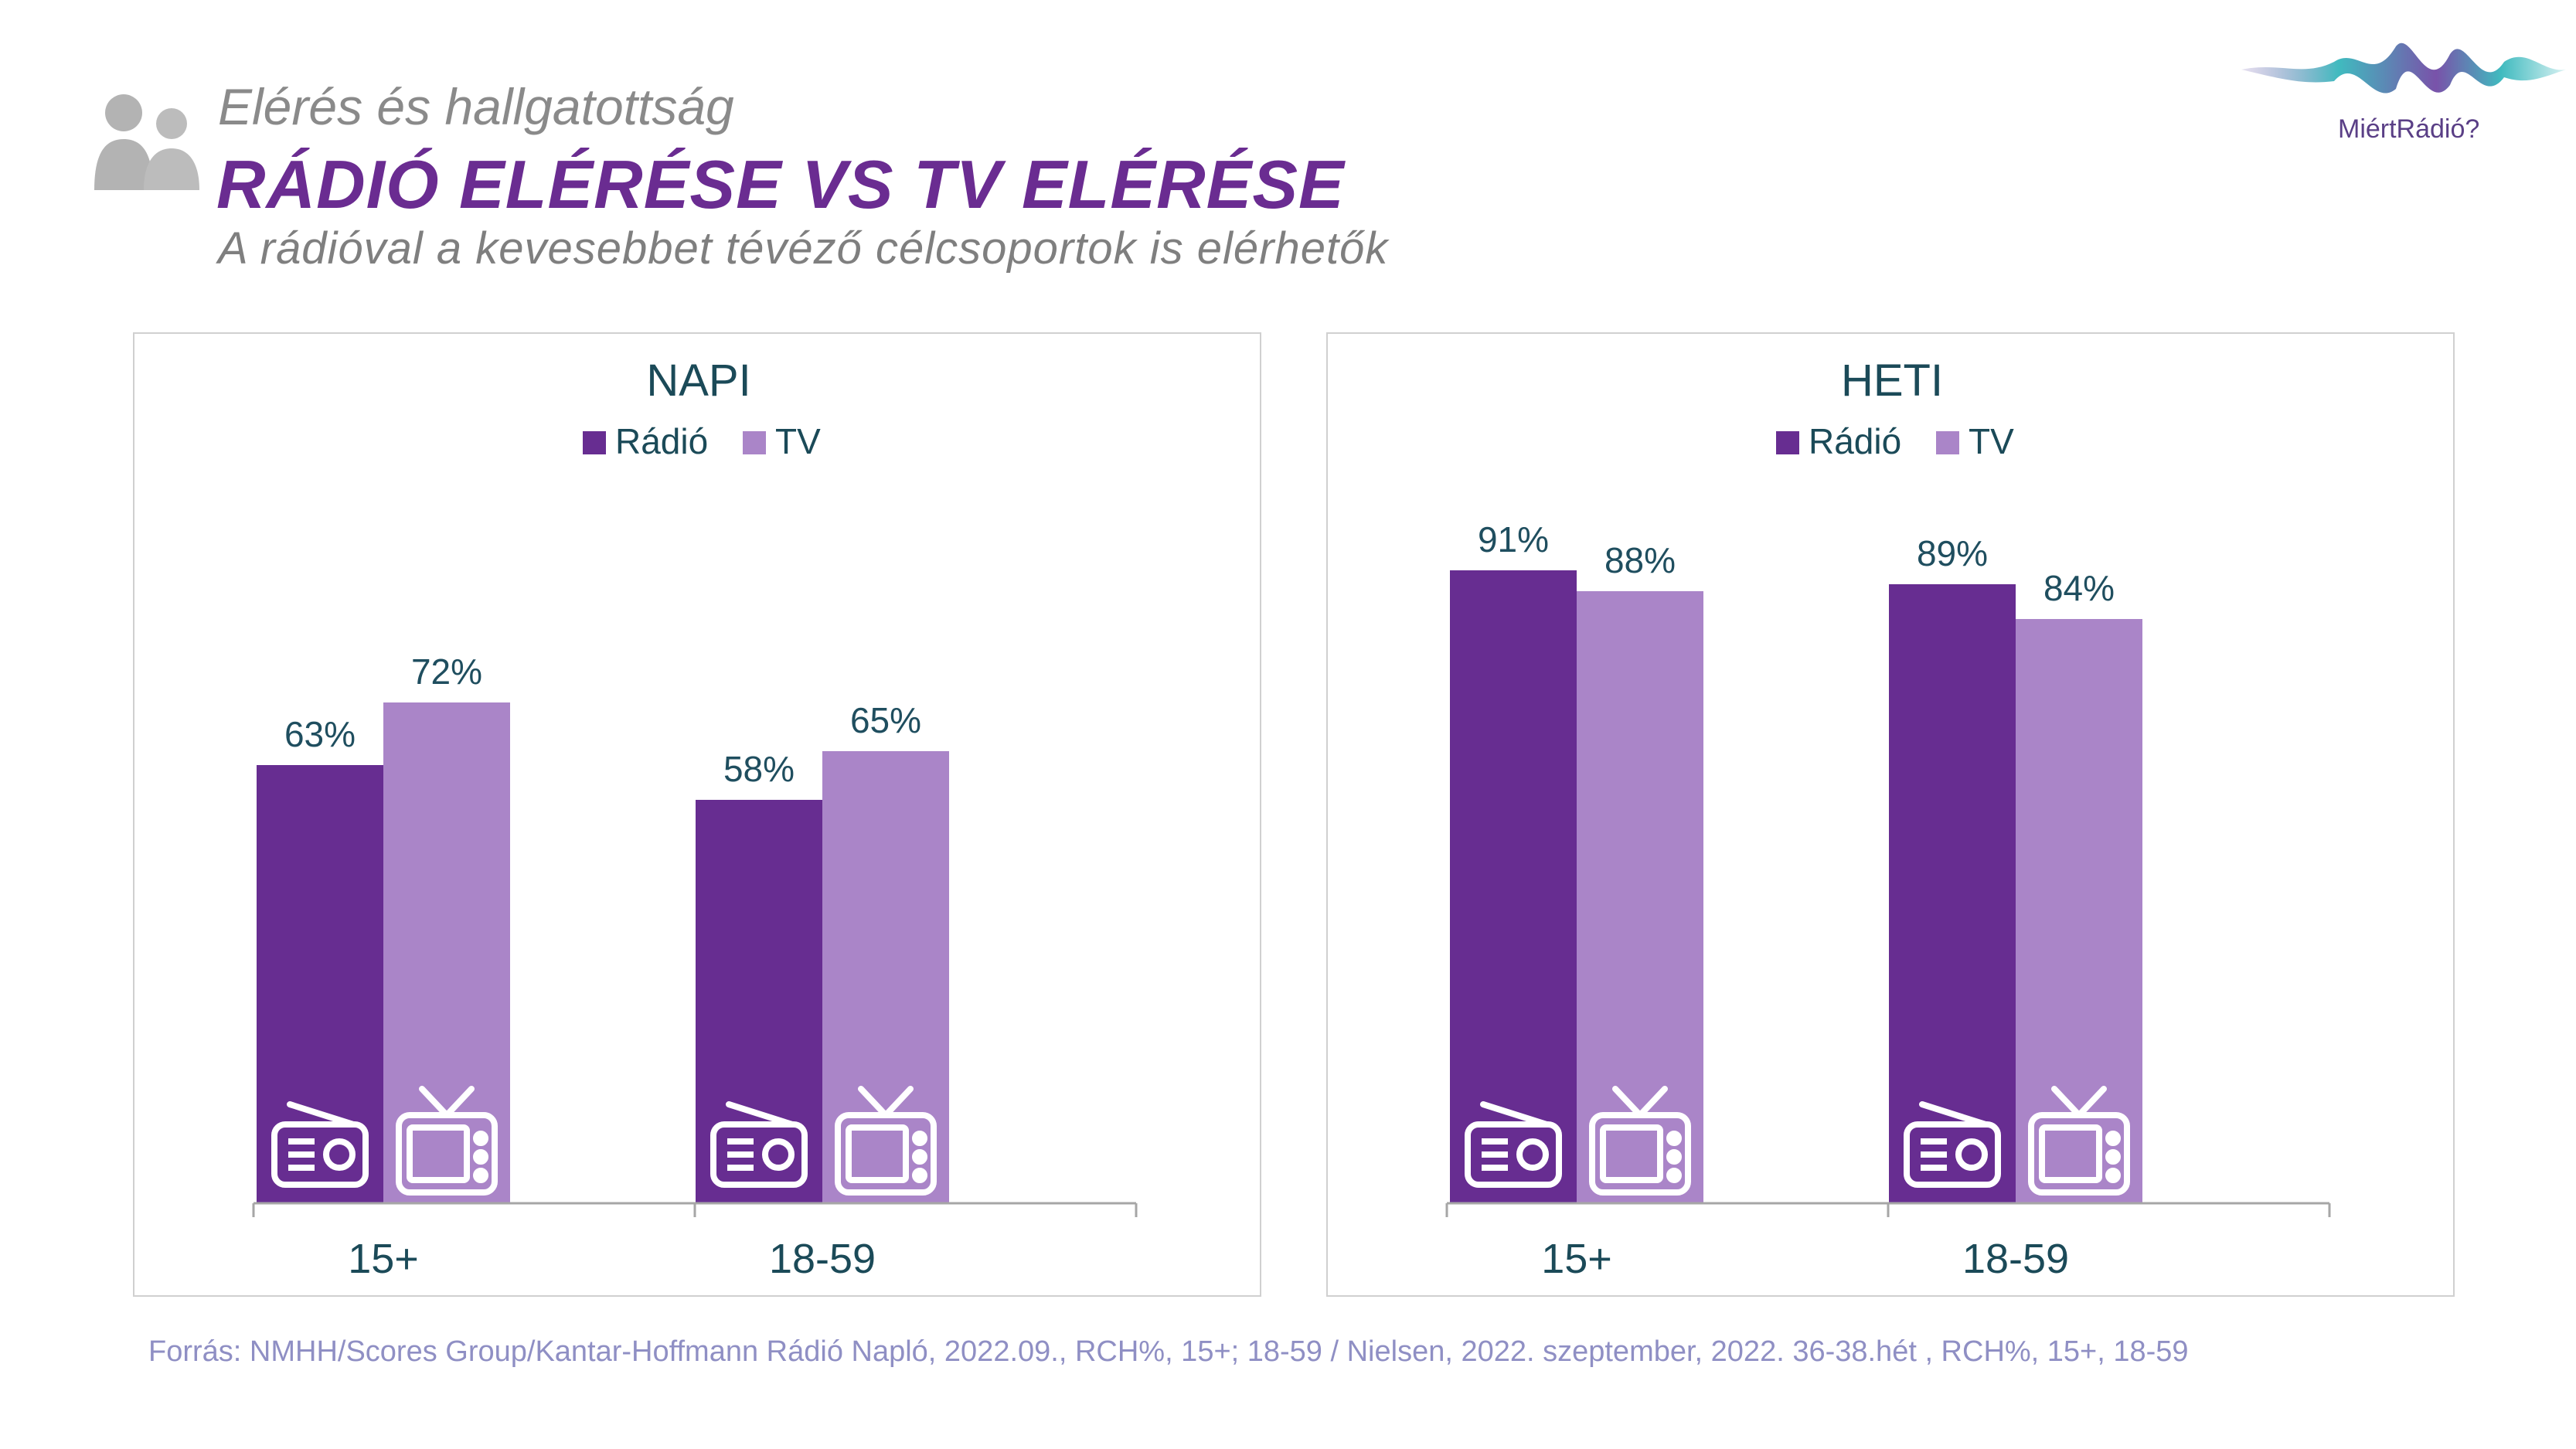 The image size is (2576, 1449). Describe the element at coordinates (698, 381) in the screenshot. I see `chart-title: NAPI` at that location.